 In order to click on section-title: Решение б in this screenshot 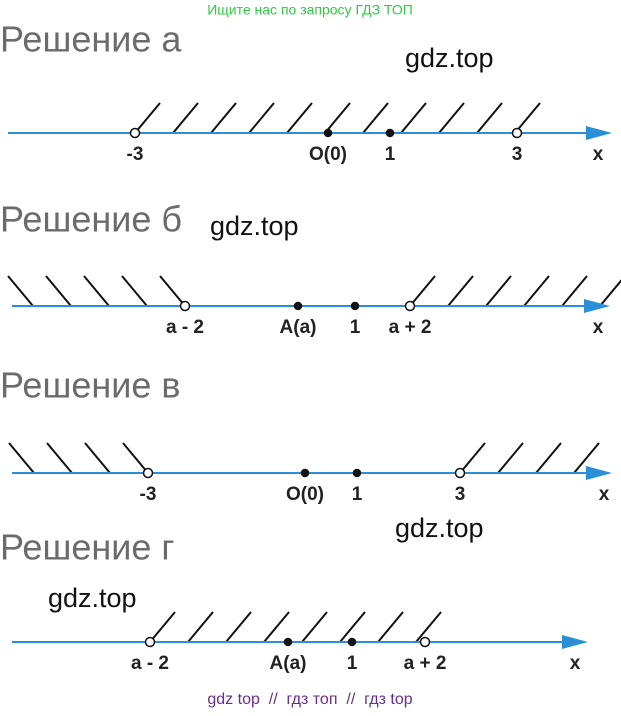, I will do `click(91, 219)`.